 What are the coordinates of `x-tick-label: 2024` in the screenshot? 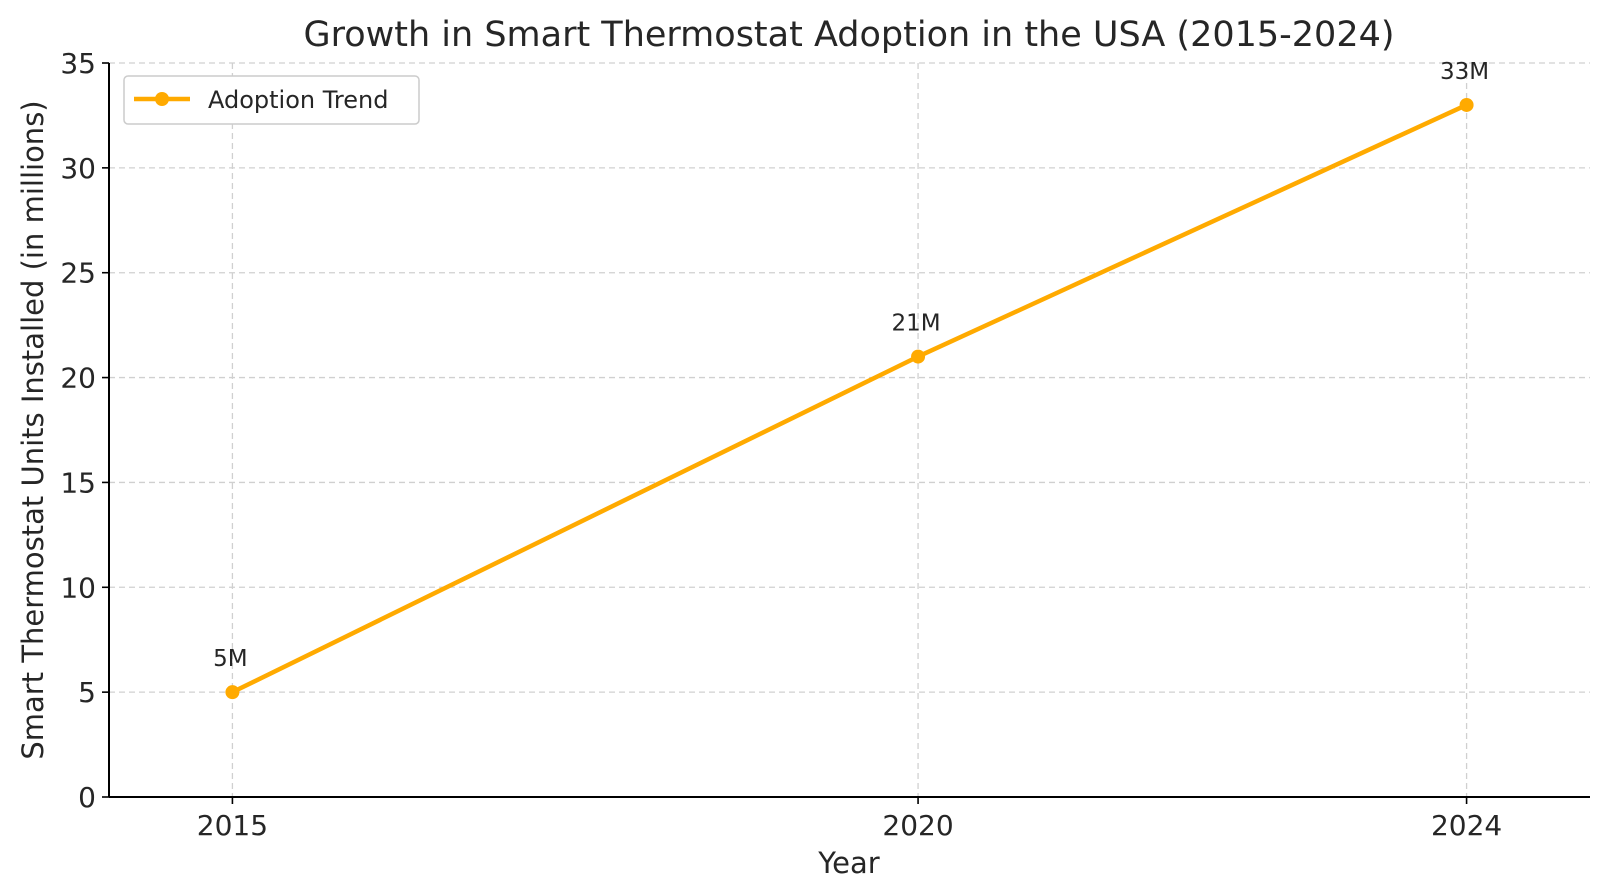 It's located at (1466, 825).